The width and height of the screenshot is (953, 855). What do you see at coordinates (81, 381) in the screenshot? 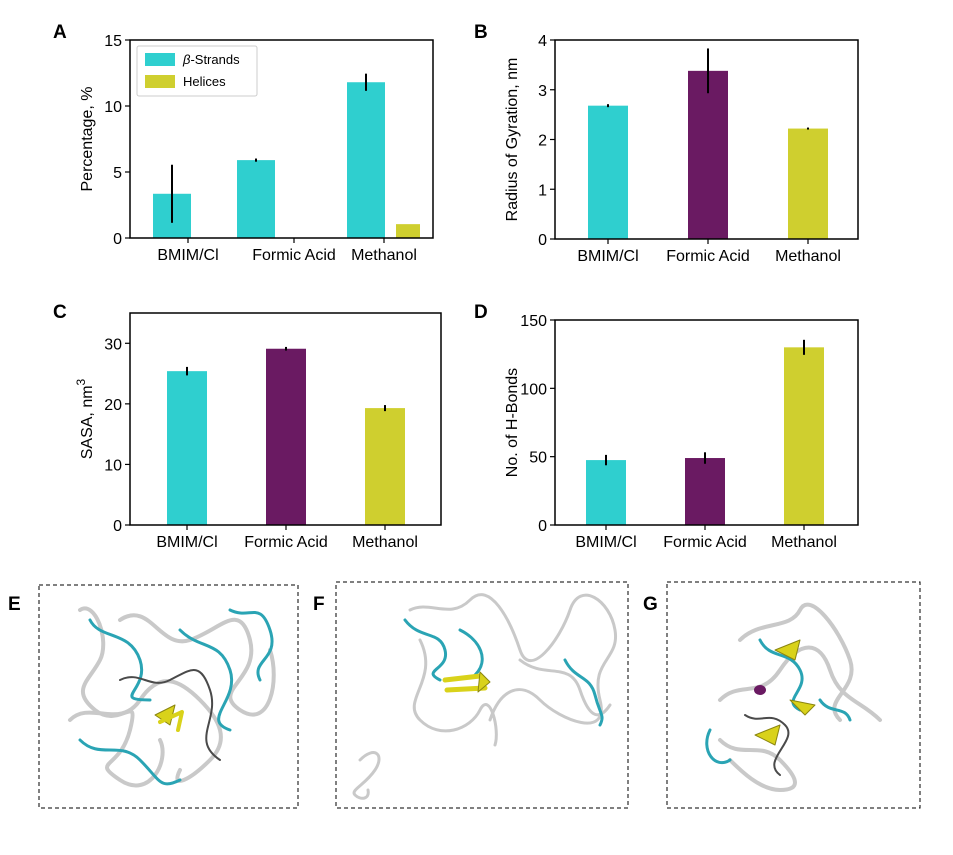
I see `y-axis-label-superscript: 3` at bounding box center [81, 381].